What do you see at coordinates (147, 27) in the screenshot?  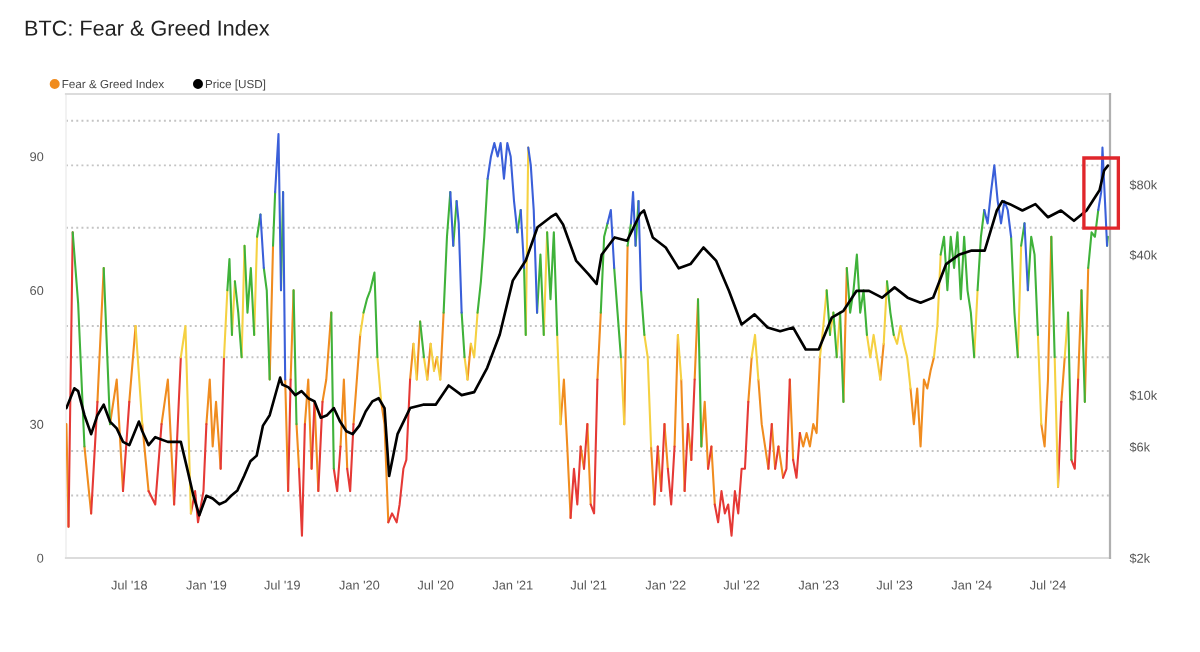 I see `chart-title: BTC: Fear & Greed Index` at bounding box center [147, 27].